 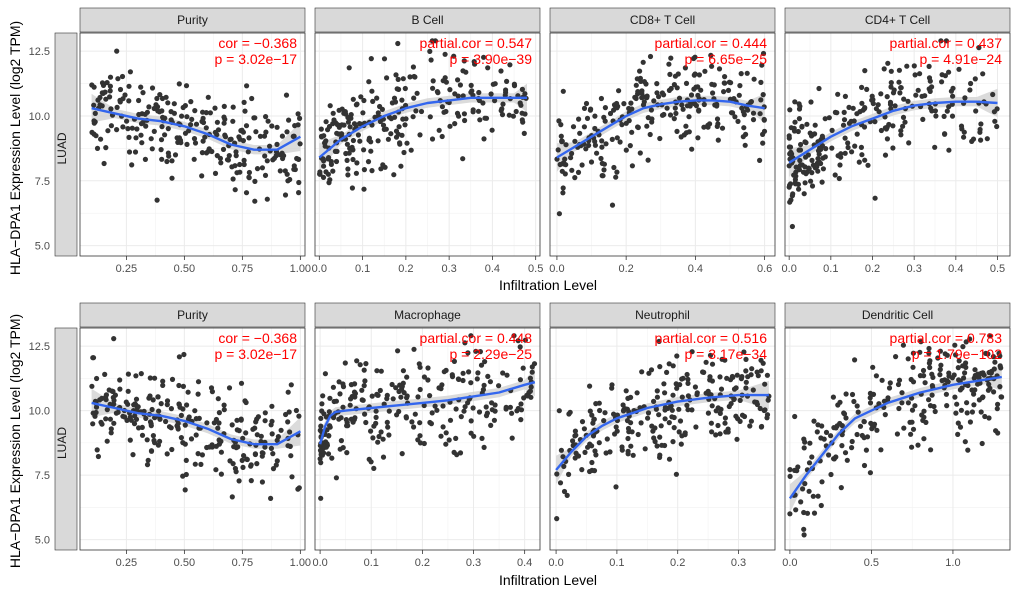 I want to click on panel-strip, so click(x=662, y=20).